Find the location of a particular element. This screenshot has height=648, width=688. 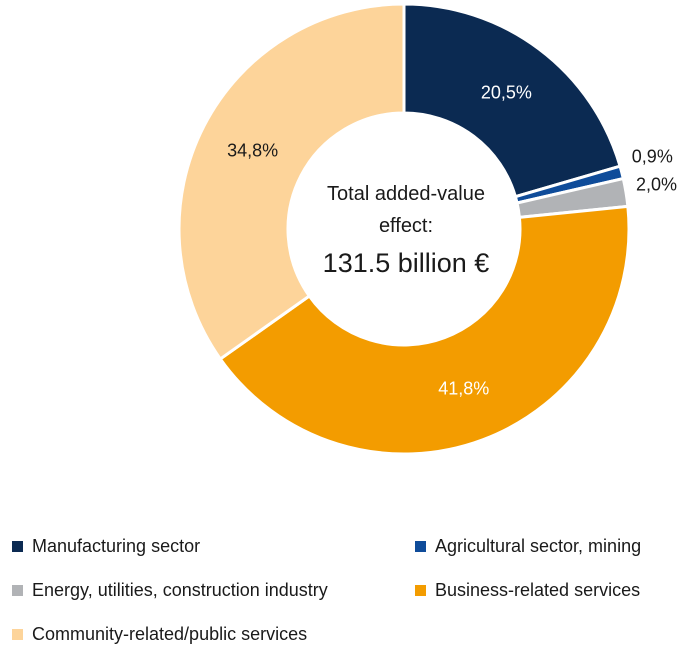

legend-item-business: Business-related services is located at coordinates (527, 590).